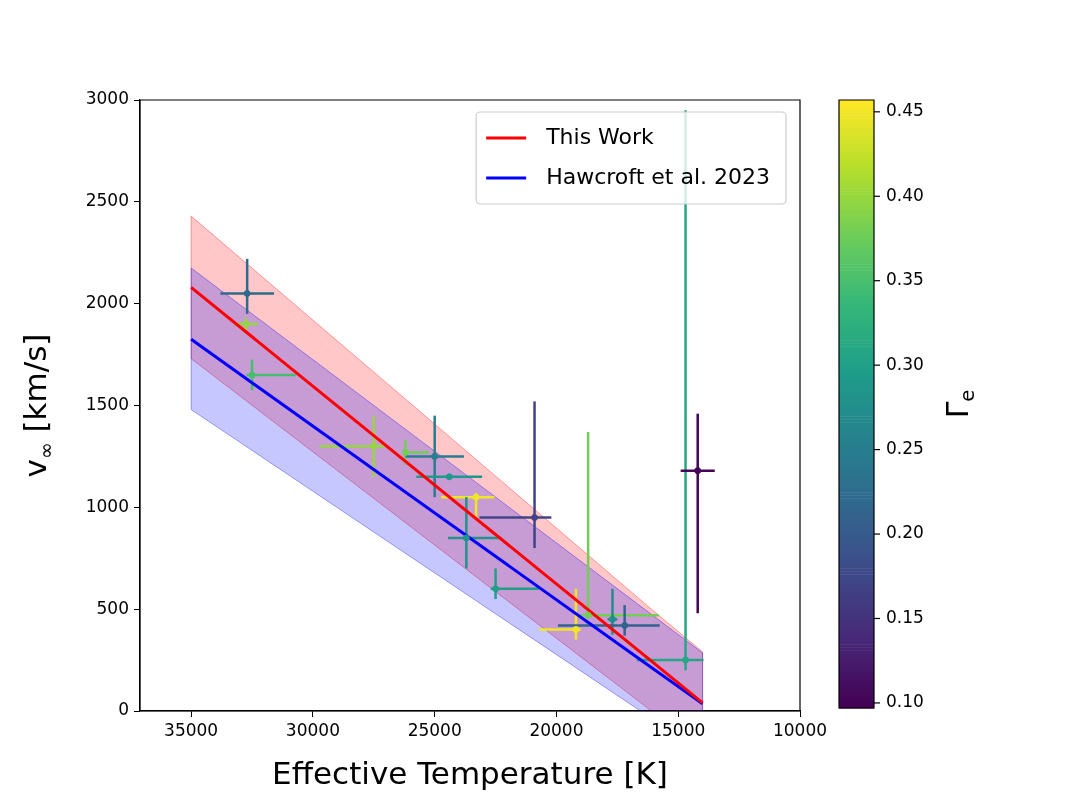 The height and width of the screenshot is (797, 1071). I want to click on y-tick-label: 2000, so click(107, 302).